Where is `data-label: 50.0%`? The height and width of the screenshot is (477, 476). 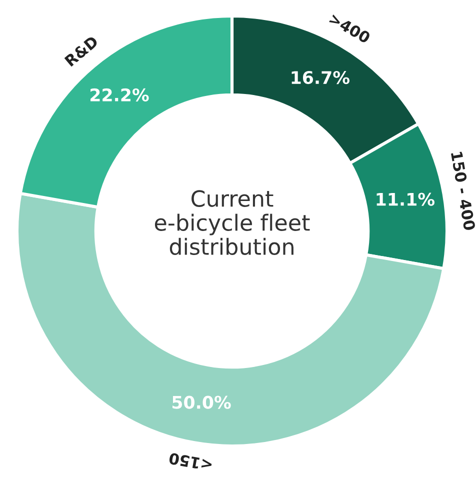 data-label: 50.0% is located at coordinates (201, 402).